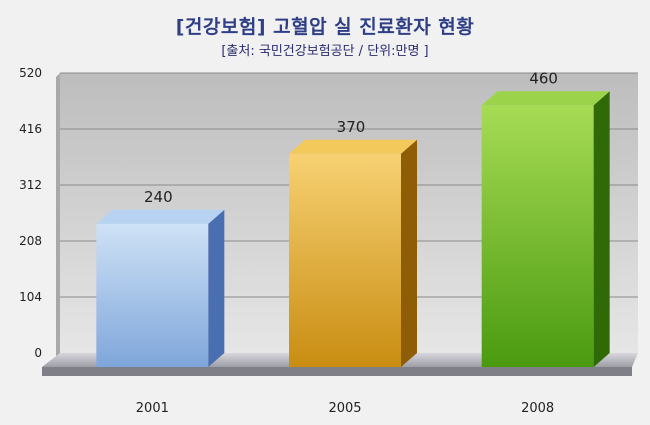 The width and height of the screenshot is (650, 425). Describe the element at coordinates (216, 288) in the screenshot. I see `bar-side-2001` at that location.